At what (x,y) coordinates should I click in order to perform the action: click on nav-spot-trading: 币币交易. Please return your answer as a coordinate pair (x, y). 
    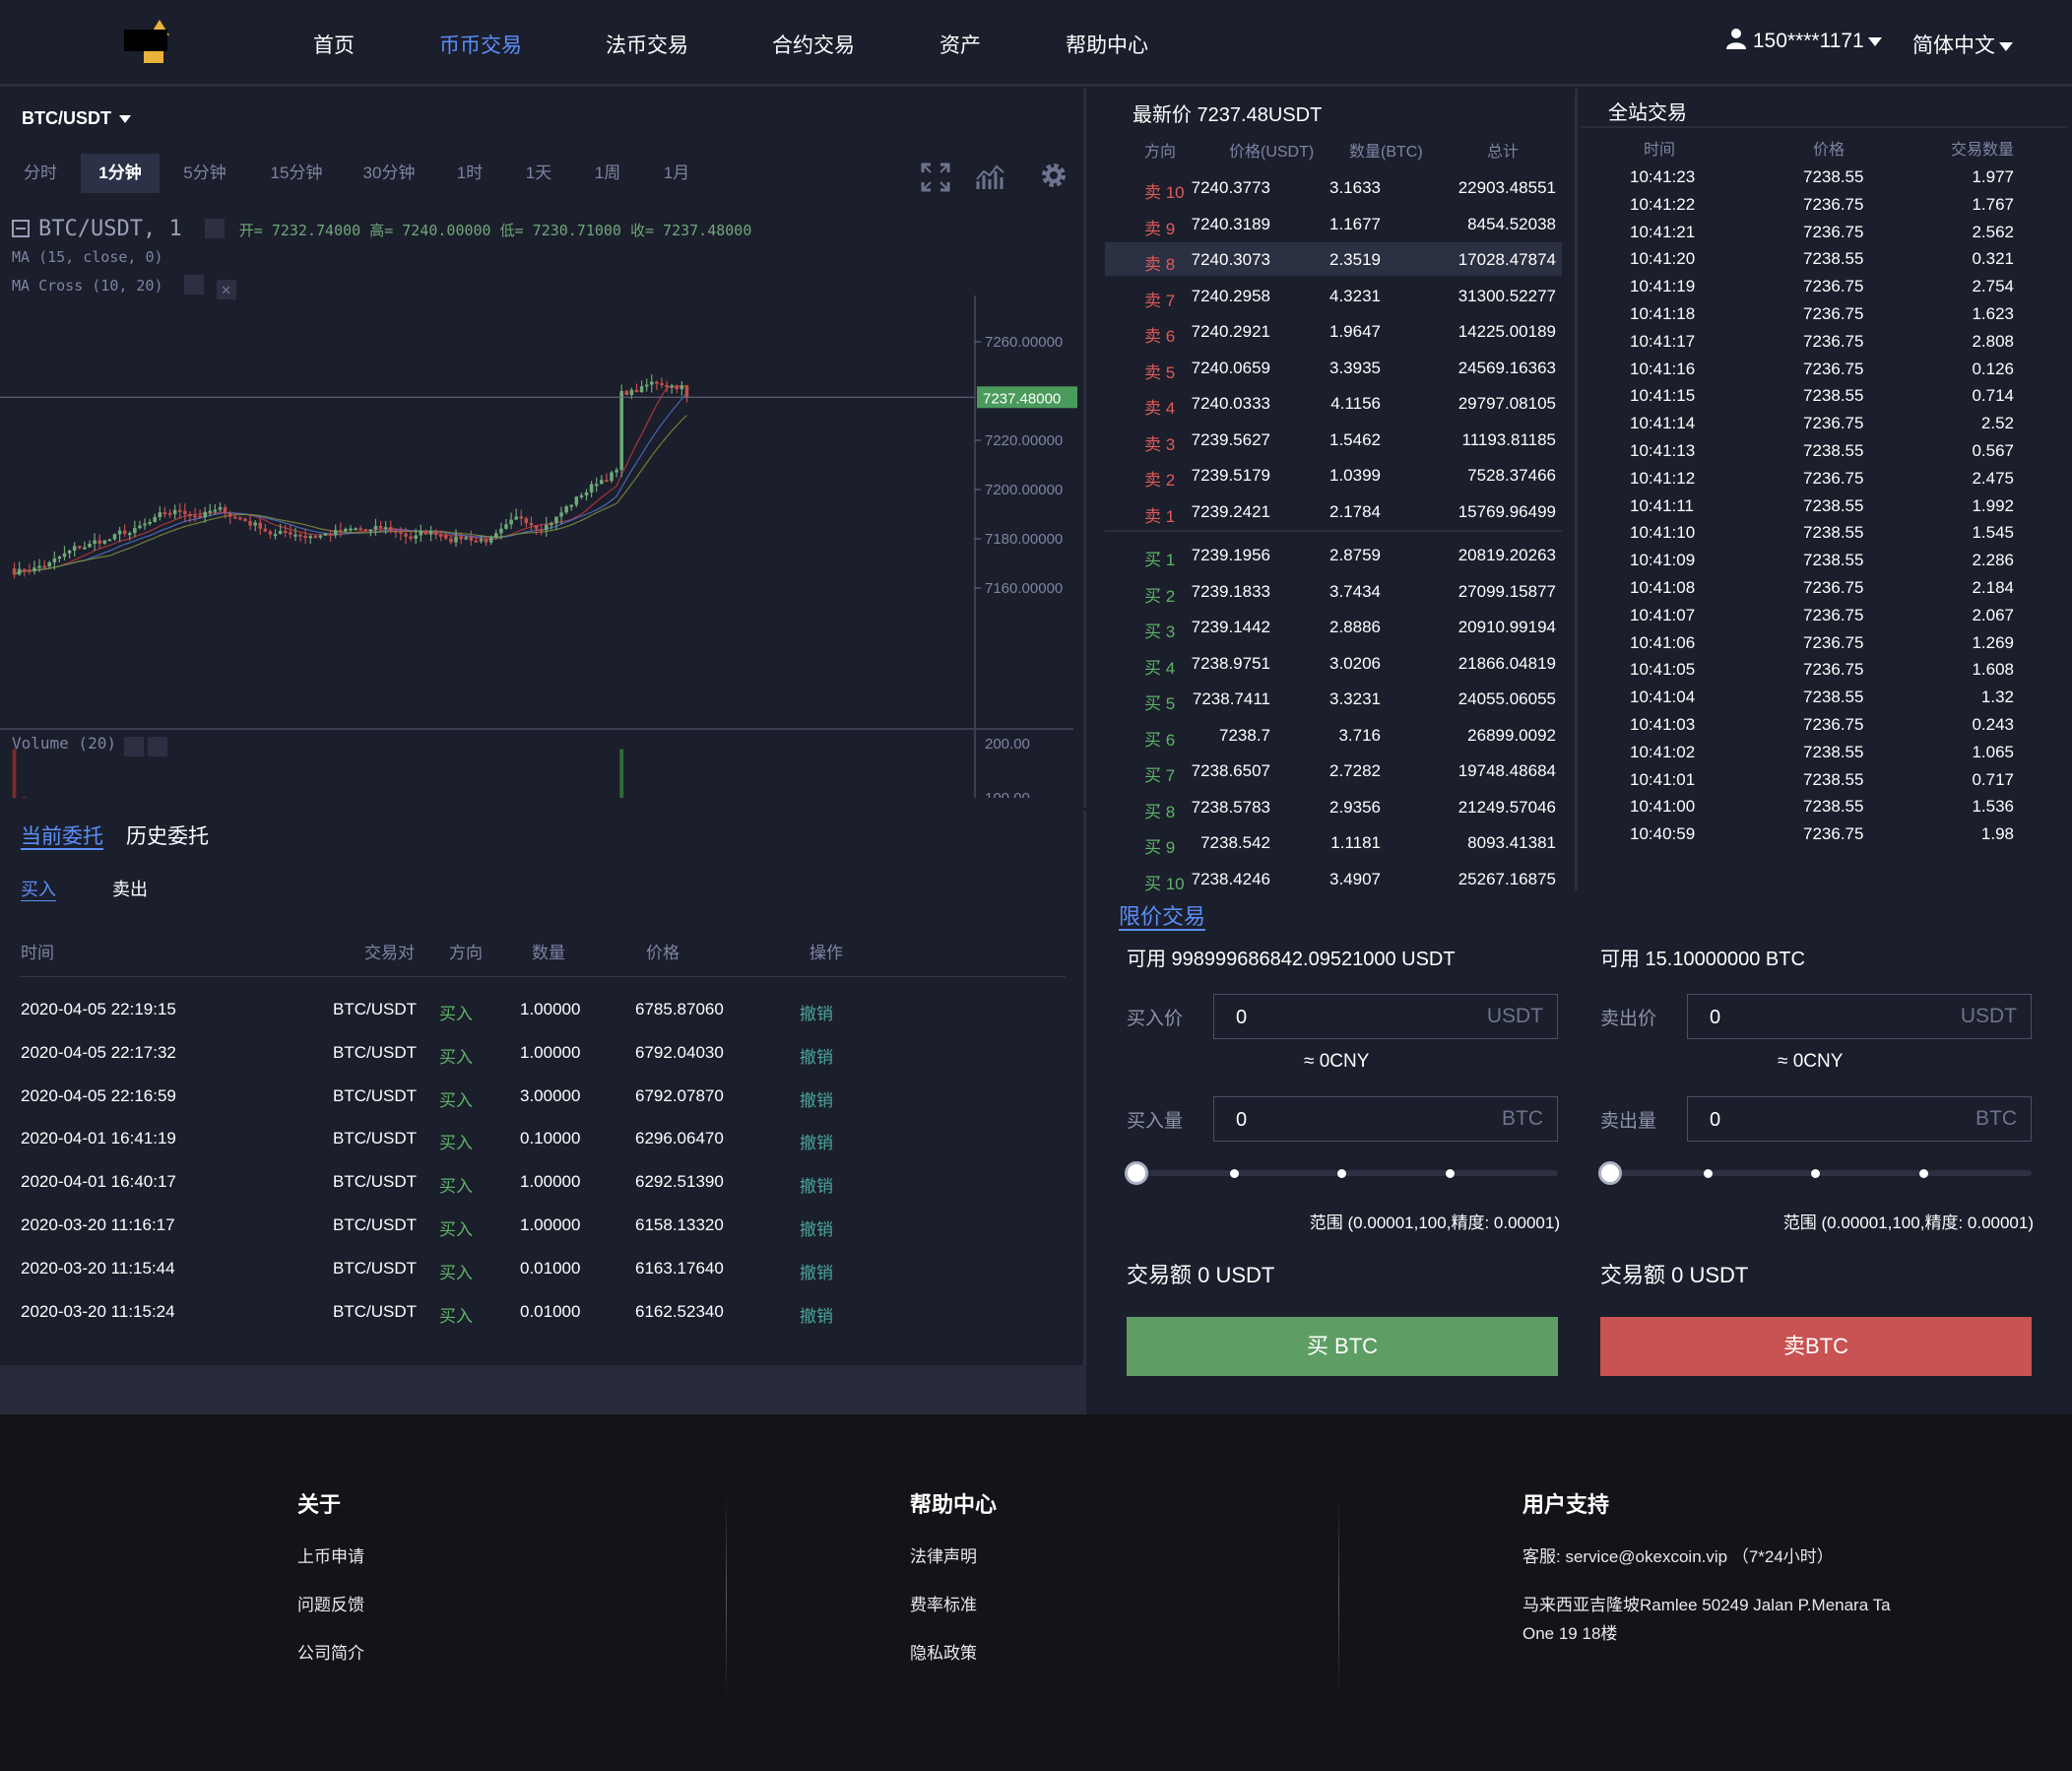
    Looking at the image, I should click on (480, 45).